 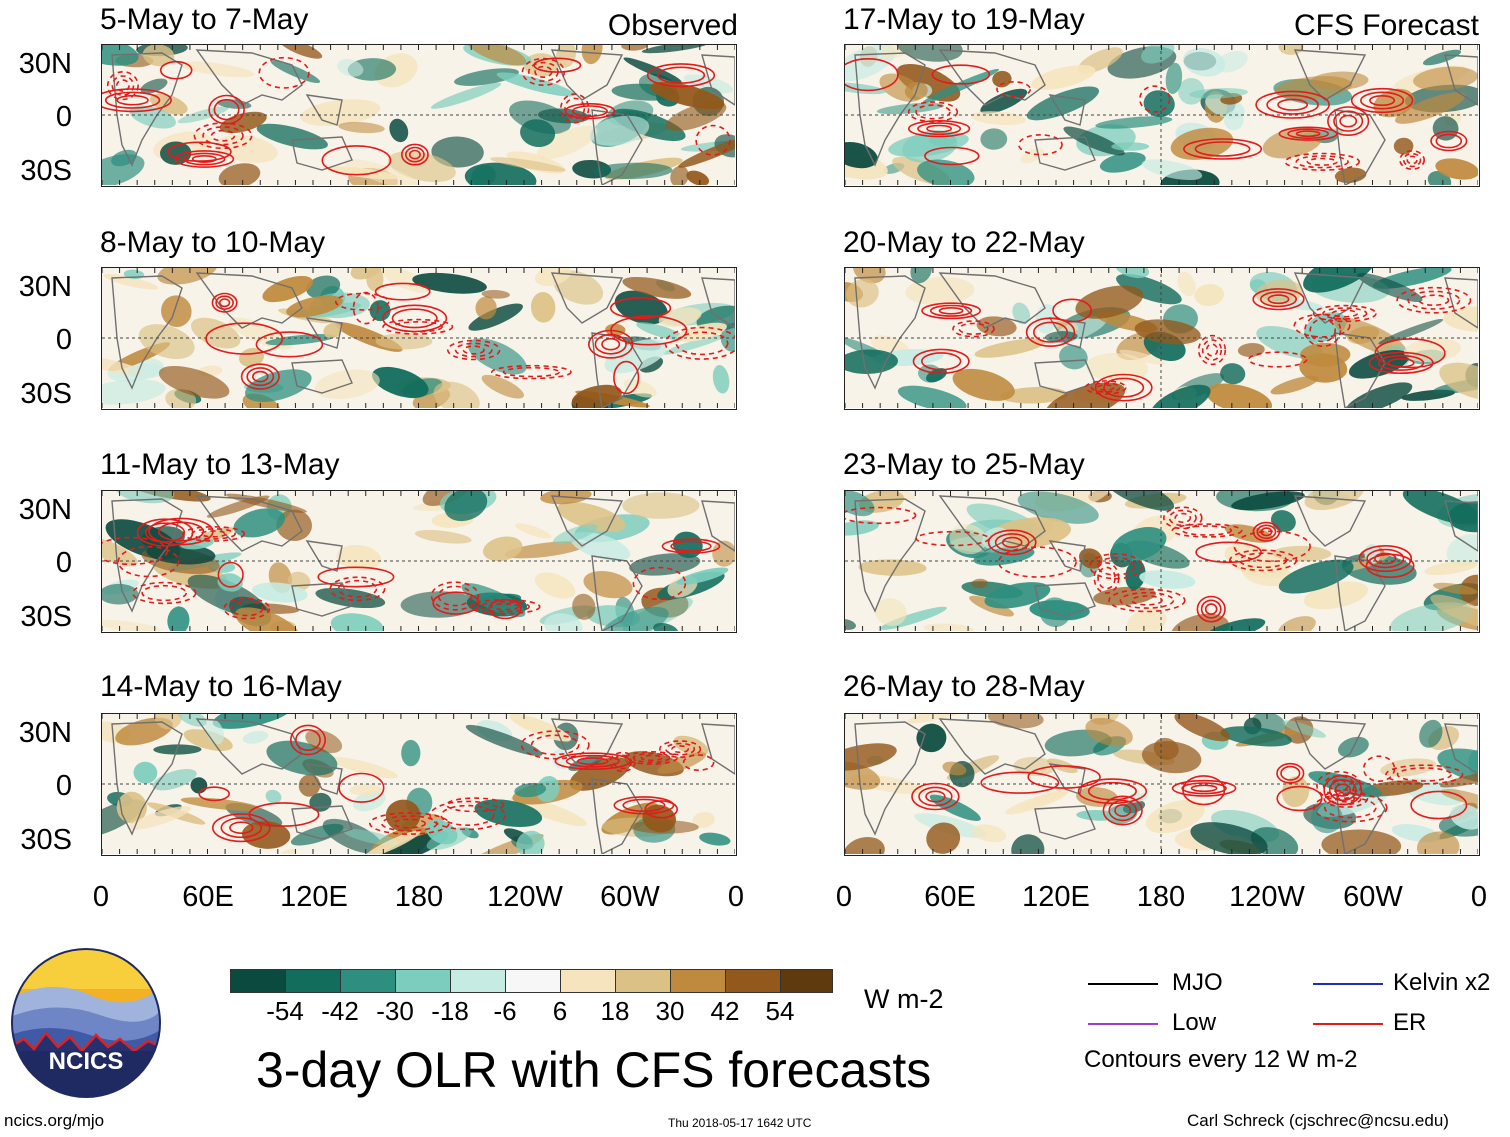 I want to click on colorbar-units: W m-2, so click(x=904, y=999).